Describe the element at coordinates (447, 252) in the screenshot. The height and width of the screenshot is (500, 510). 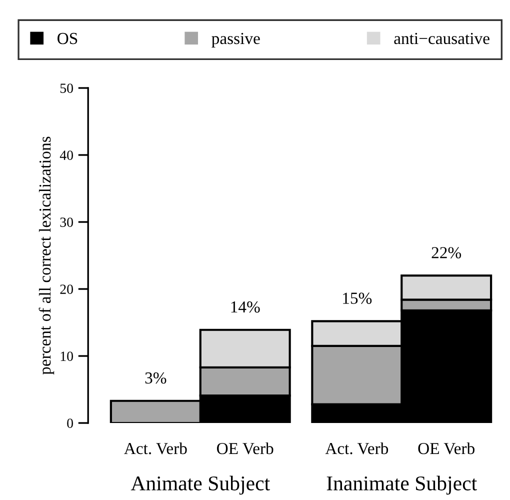
I see `total-label: 22%` at that location.